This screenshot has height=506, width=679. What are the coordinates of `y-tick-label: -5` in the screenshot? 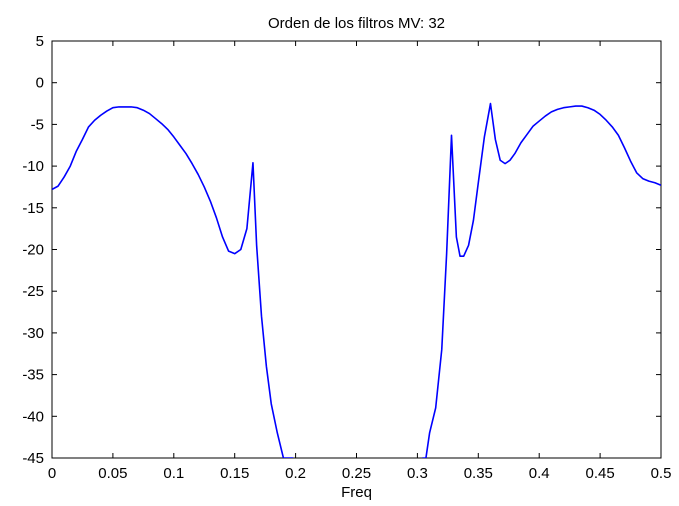 It's located at (37, 124).